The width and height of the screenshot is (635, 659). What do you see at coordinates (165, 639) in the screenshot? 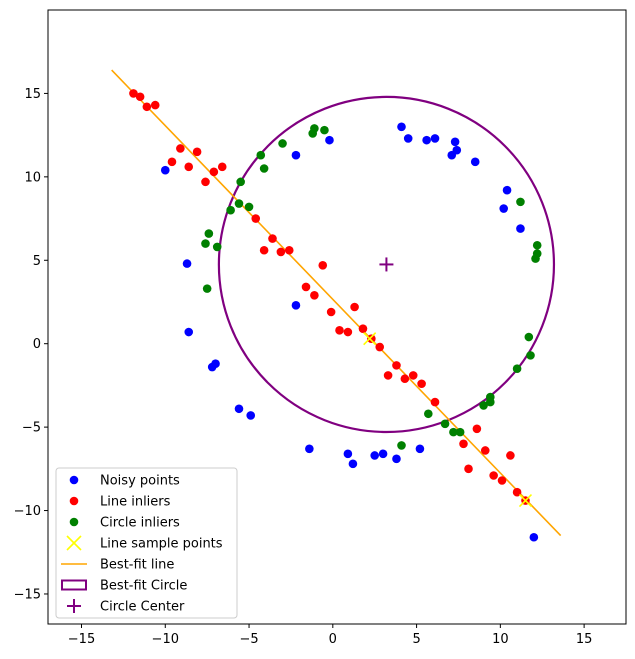
I see `x-tick-label: −10` at bounding box center [165, 639].